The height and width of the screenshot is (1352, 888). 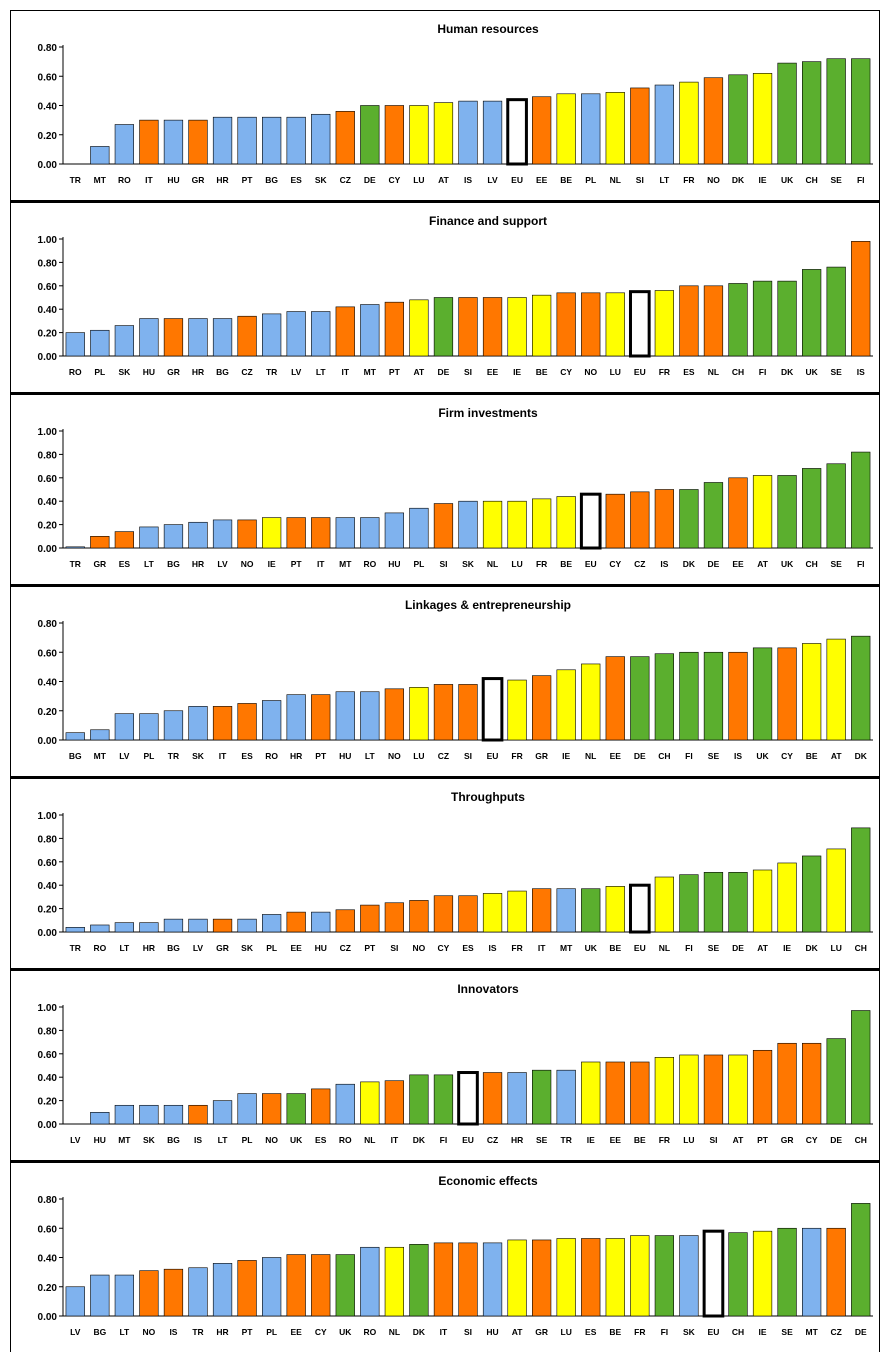 I want to click on category-label: LV, so click(x=124, y=756).